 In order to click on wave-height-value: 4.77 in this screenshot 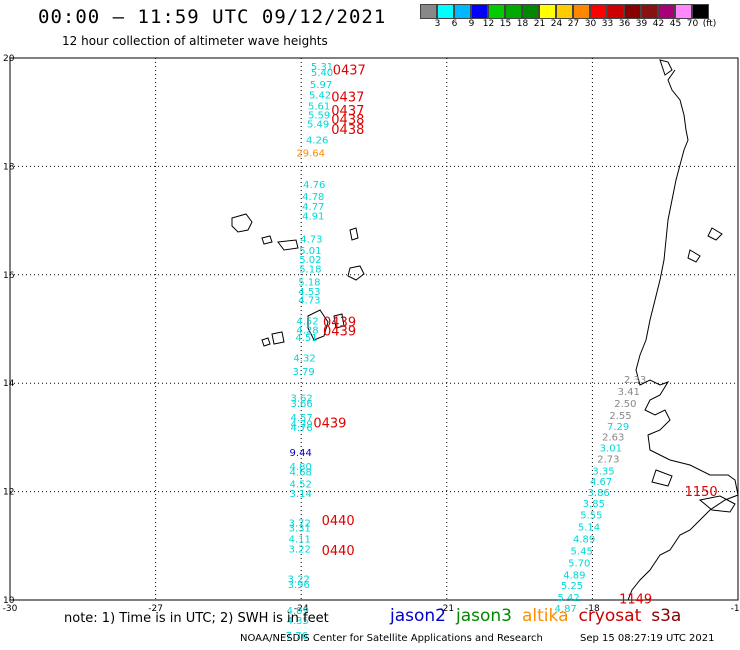, I will do `click(313, 207)`.